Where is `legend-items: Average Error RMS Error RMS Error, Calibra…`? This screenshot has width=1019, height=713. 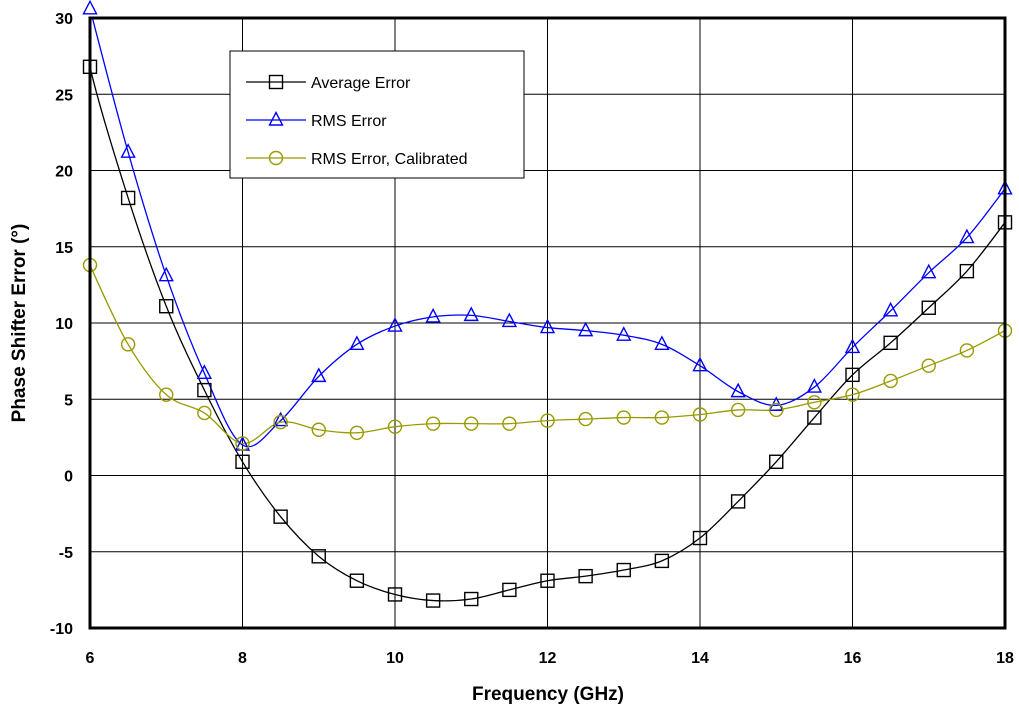
legend-items: Average Error RMS Error RMS Error, Calibra… is located at coordinates (357, 121).